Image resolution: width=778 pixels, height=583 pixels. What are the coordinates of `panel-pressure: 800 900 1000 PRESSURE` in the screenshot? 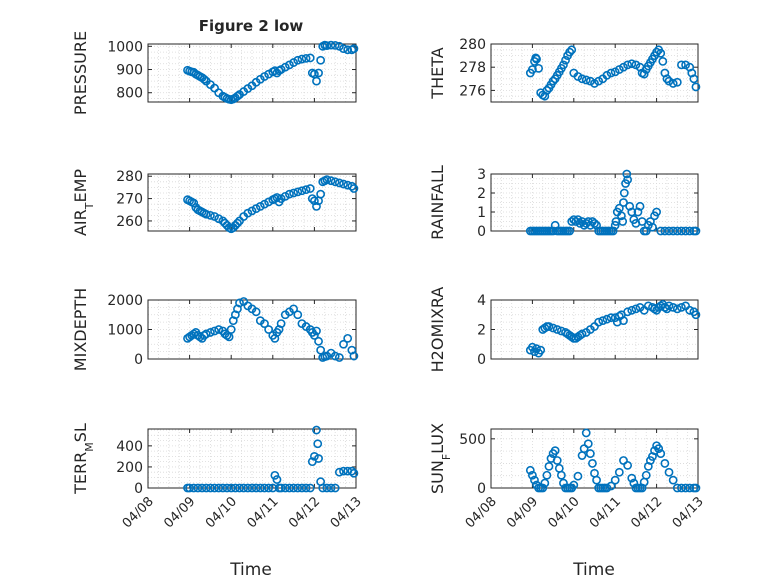 It's located at (215, 73).